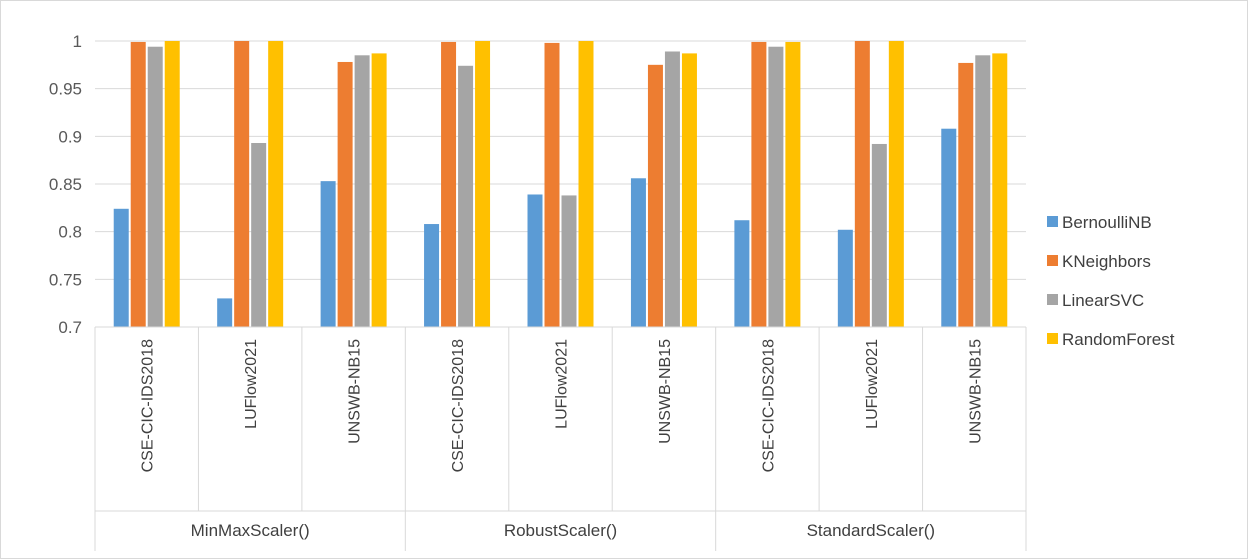 The height and width of the screenshot is (559, 1248). What do you see at coordinates (871, 530) in the screenshot?
I see `group-label: StandardScaler()` at bounding box center [871, 530].